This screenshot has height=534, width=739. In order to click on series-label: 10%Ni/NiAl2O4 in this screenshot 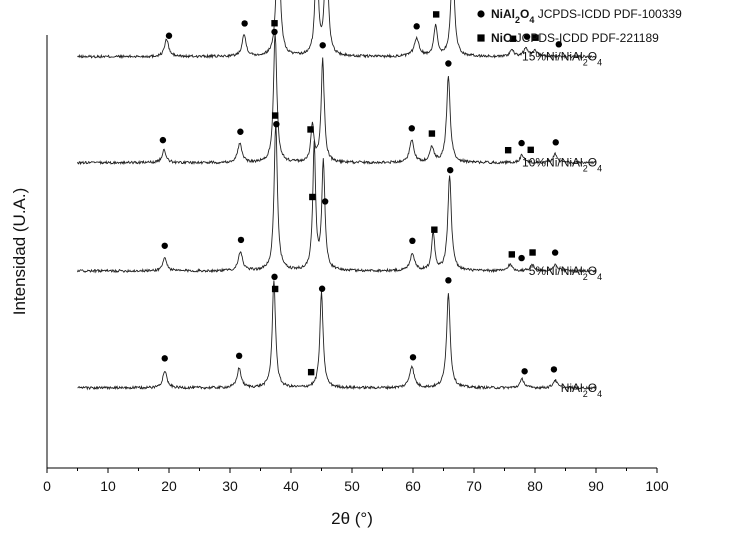, I will do `click(562, 165)`.